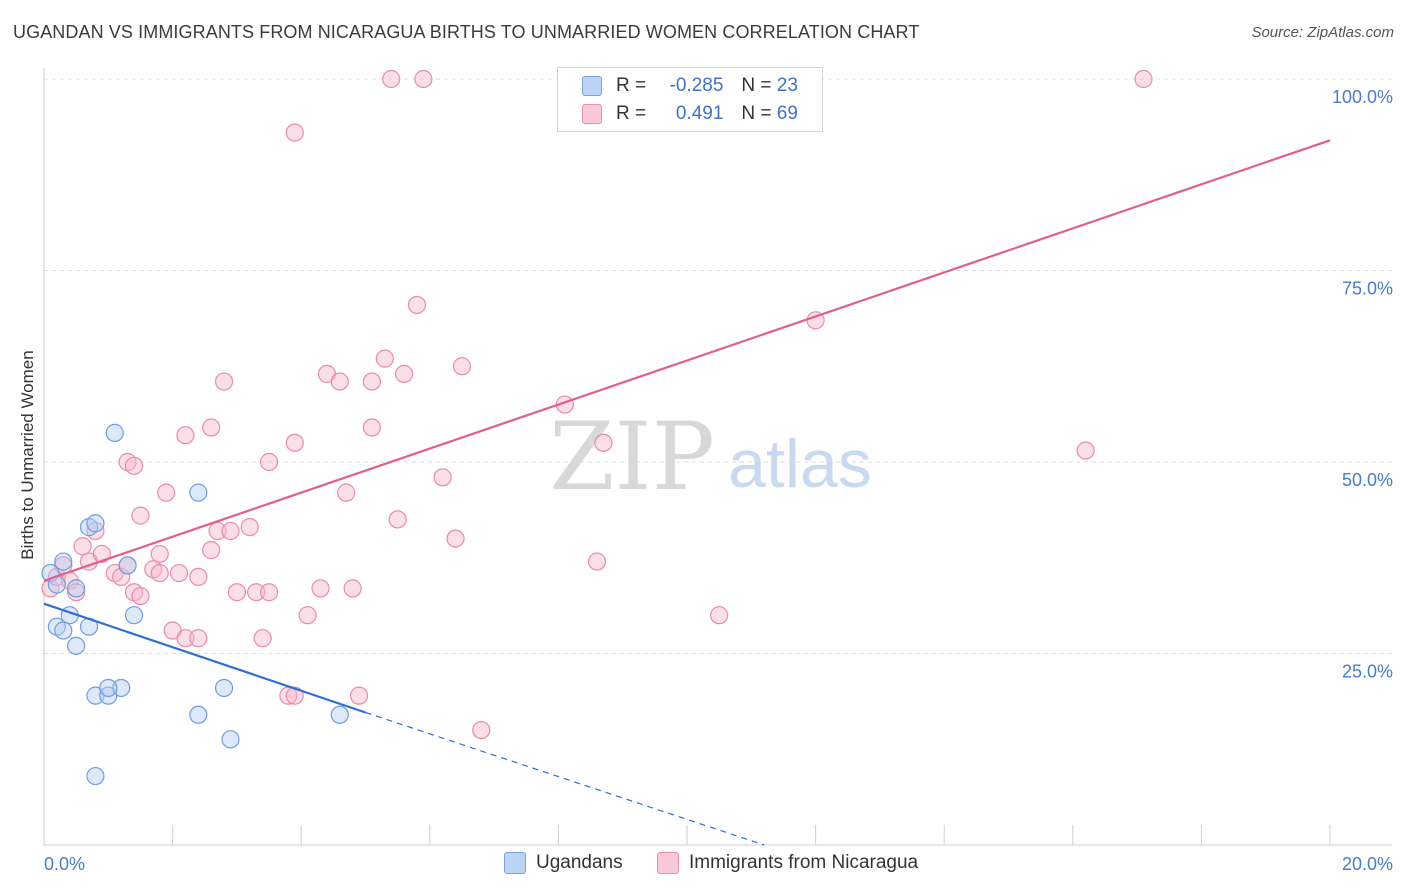 This screenshot has width=1406, height=892. What do you see at coordinates (515, 863) in the screenshot?
I see `bottom-legend-swatch-blue` at bounding box center [515, 863].